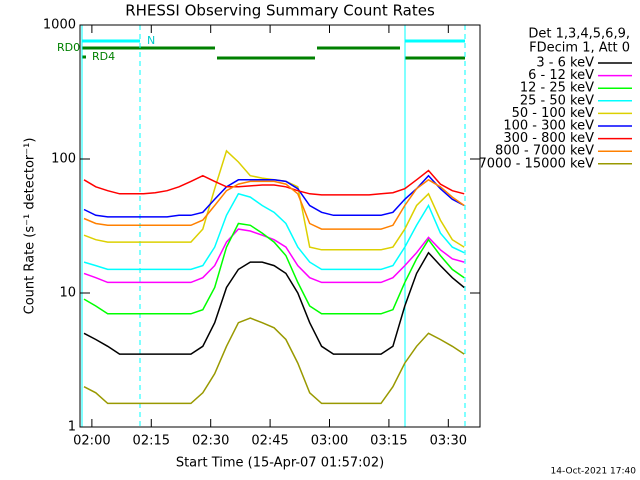  What do you see at coordinates (537, 163) in the screenshot?
I see `legend-label: 7000 - 15000 keV` at bounding box center [537, 163].